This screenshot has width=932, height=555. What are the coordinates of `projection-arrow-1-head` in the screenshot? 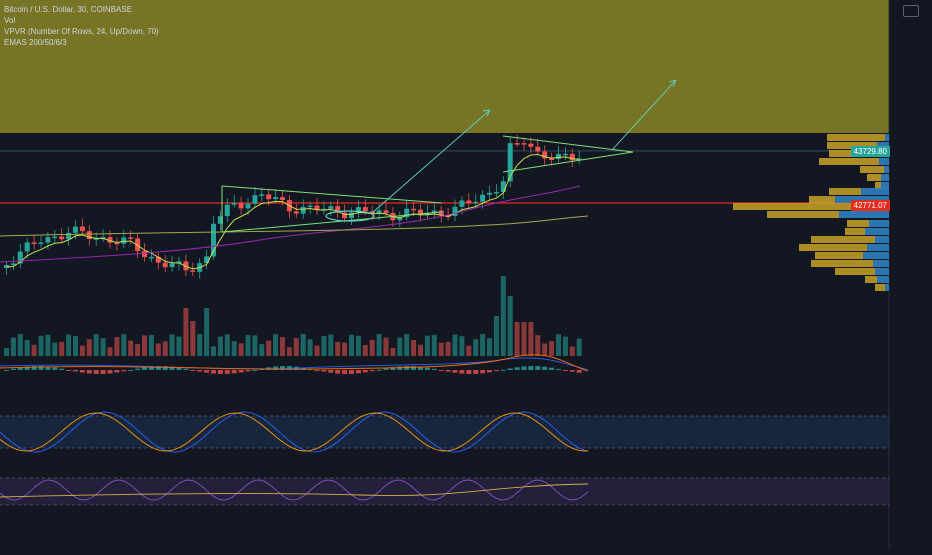 It's located at (486, 113).